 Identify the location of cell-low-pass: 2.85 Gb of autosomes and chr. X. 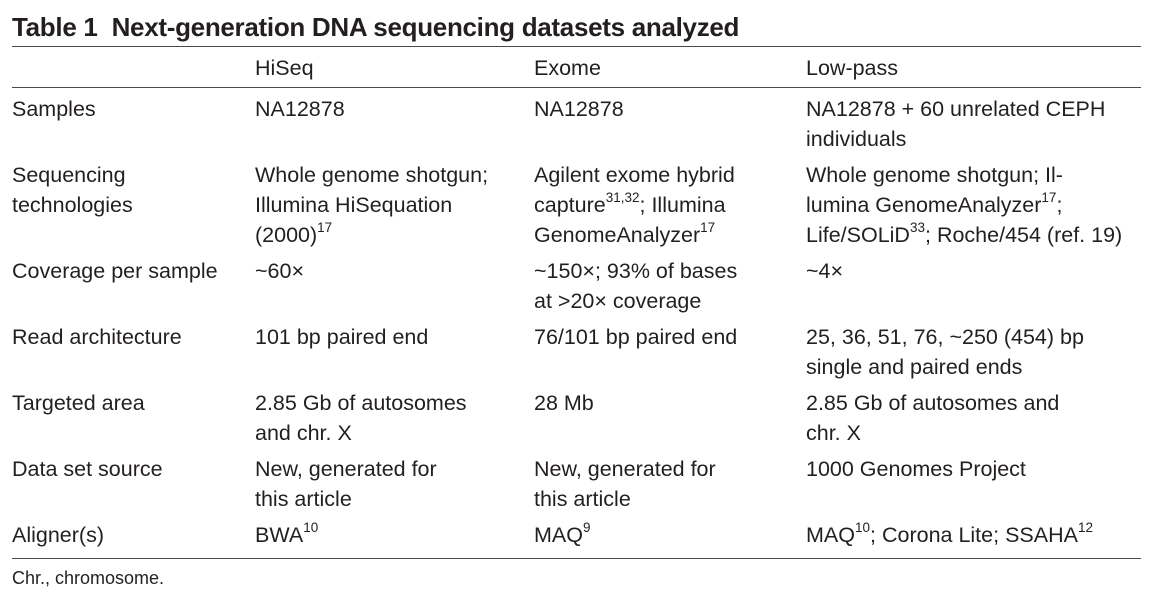
(974, 418).